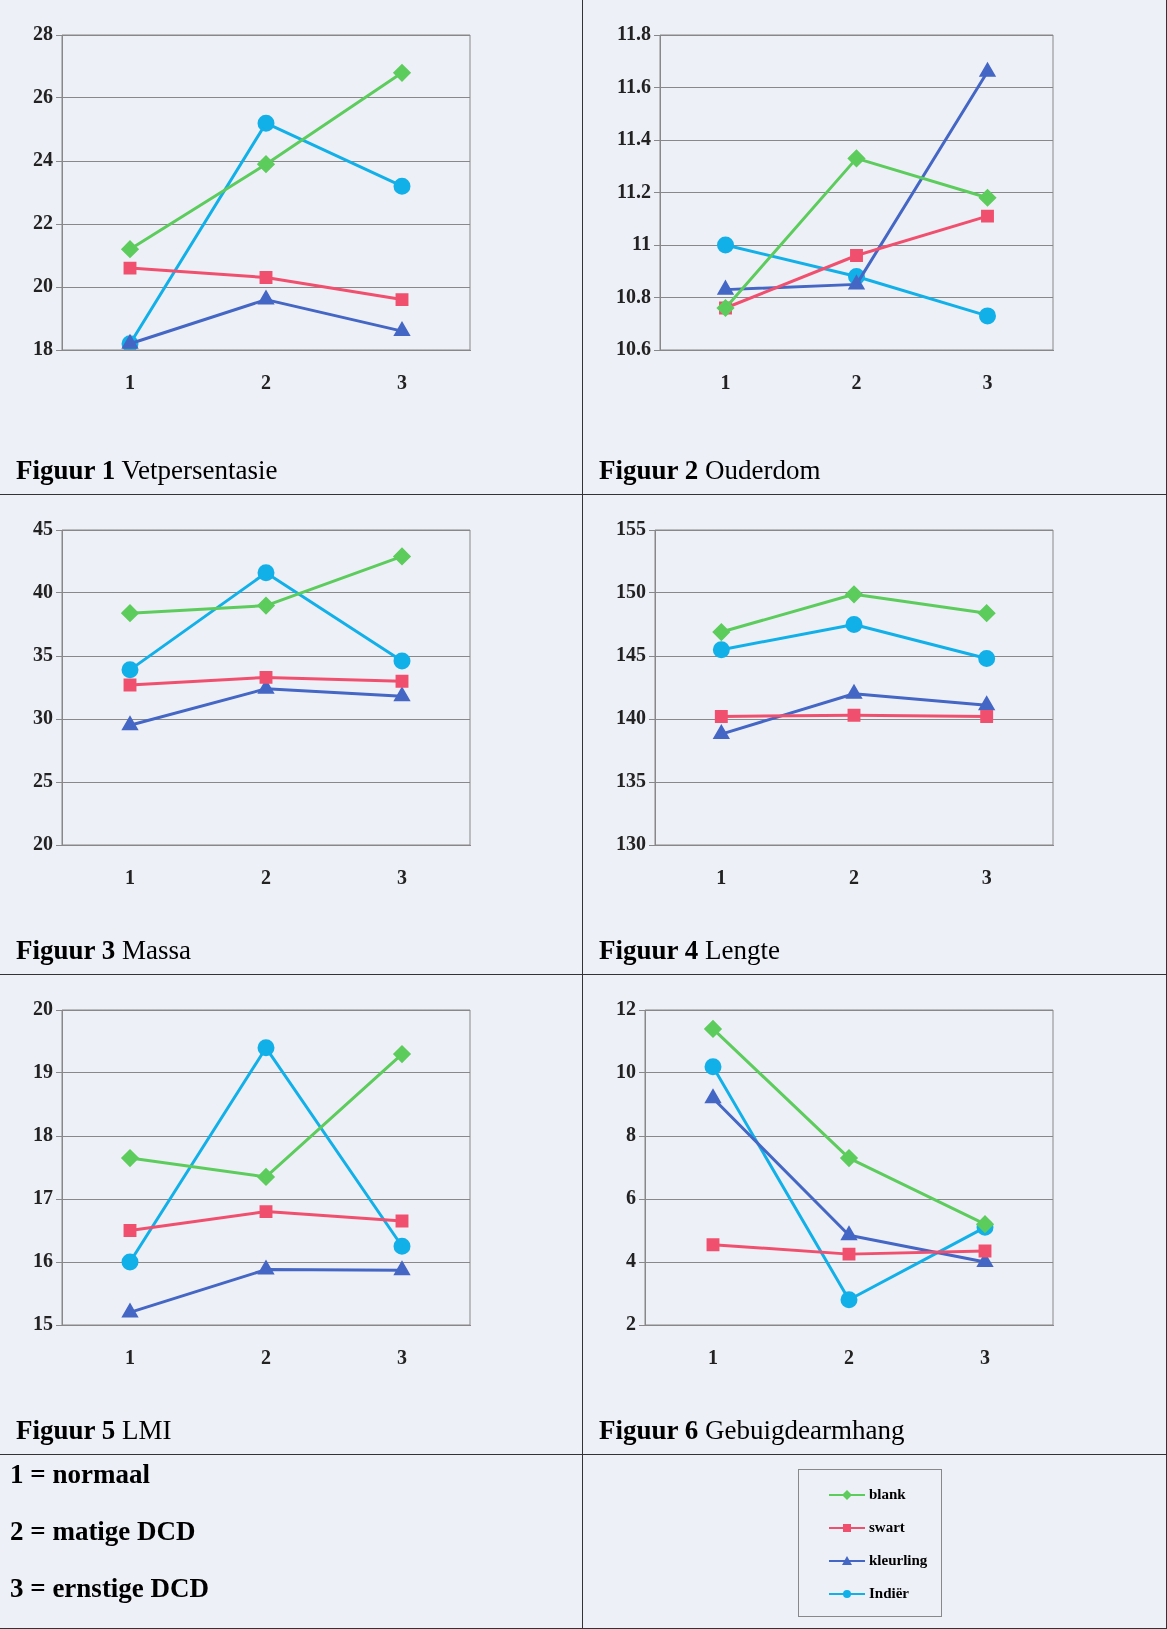  Describe the element at coordinates (887, 1527) in the screenshot. I see `legend-label: swart` at that location.